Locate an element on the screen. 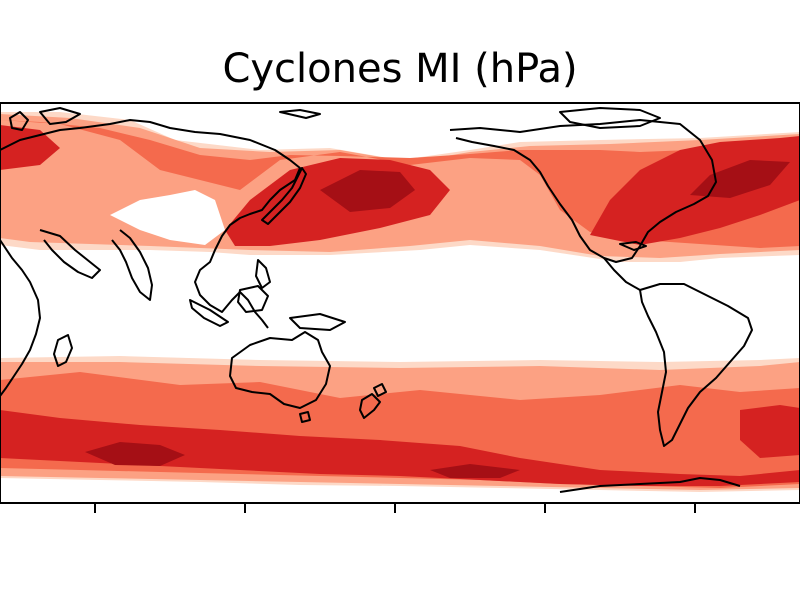  coastline-australia is located at coordinates (280, 370).